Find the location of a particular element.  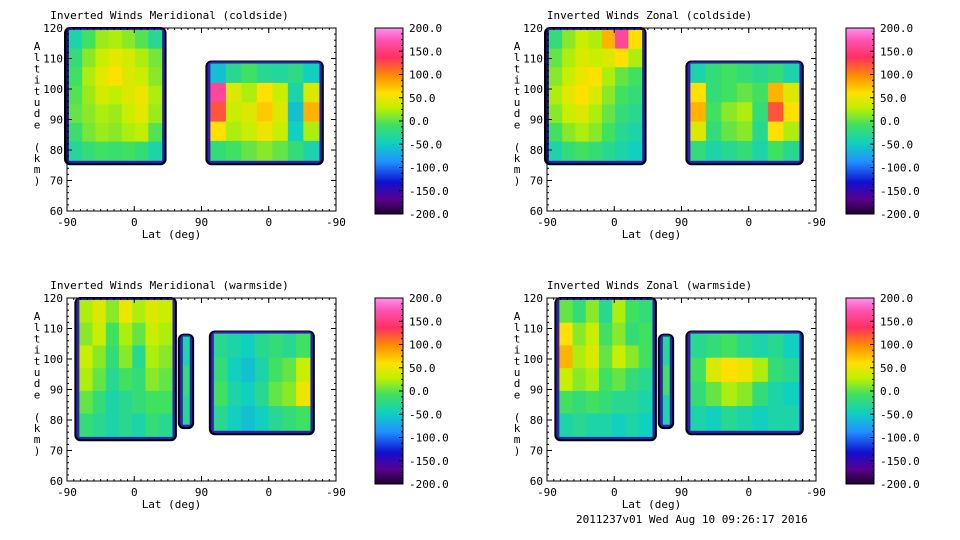

x-tick-label: 90 is located at coordinates (201, 222).